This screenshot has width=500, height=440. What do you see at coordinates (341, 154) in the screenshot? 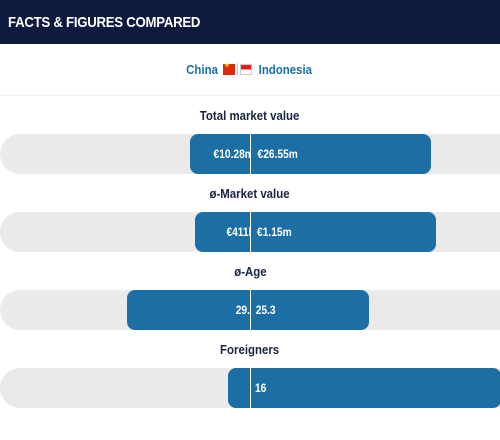
I see `right-value-bar: €26.55m` at bounding box center [341, 154].